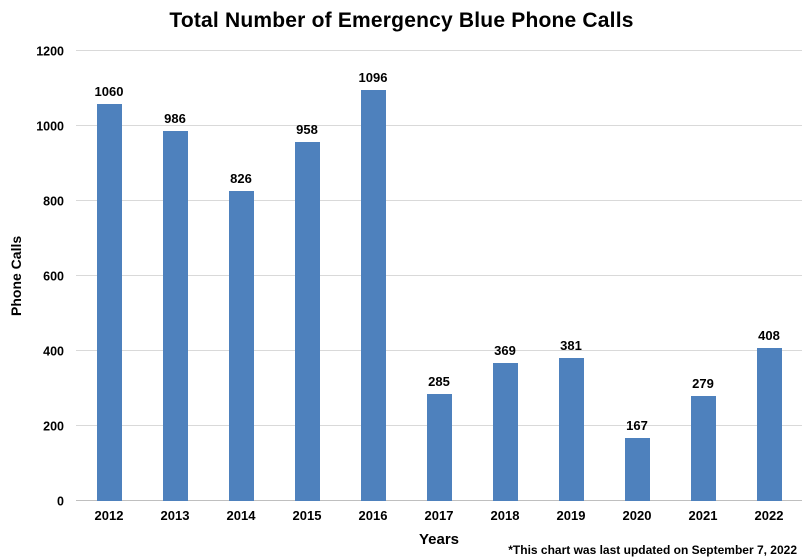 This screenshot has width=803, height=560. What do you see at coordinates (109, 91) in the screenshot?
I see `bar-value-label: 1060` at bounding box center [109, 91].